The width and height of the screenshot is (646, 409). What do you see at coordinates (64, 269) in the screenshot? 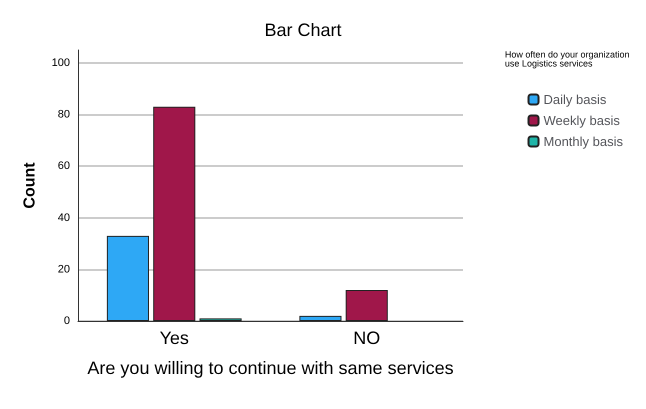
I see `y-tick-label: 20` at bounding box center [64, 269].